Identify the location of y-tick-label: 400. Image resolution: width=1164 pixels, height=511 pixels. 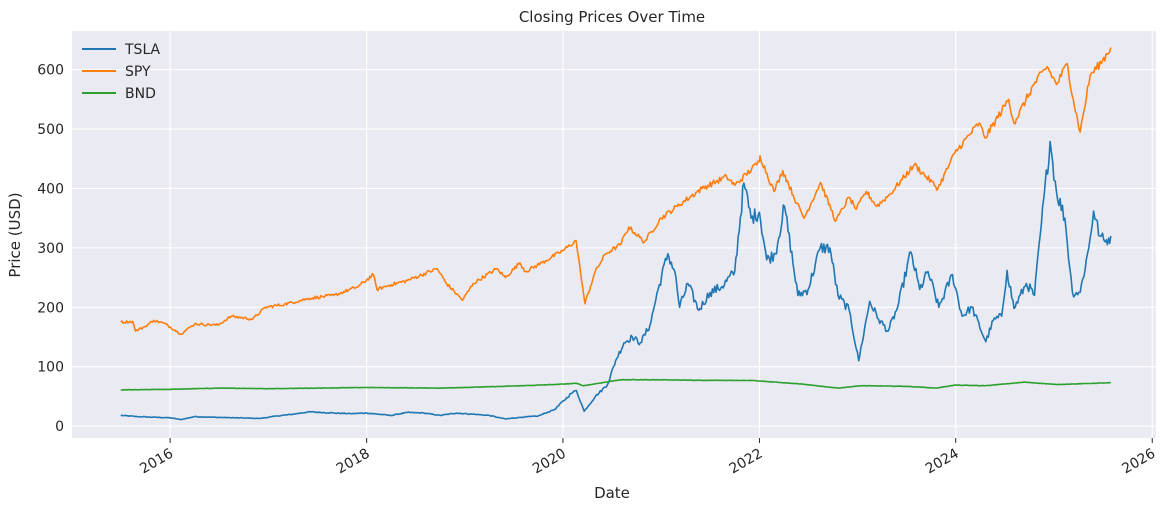
(50, 189).